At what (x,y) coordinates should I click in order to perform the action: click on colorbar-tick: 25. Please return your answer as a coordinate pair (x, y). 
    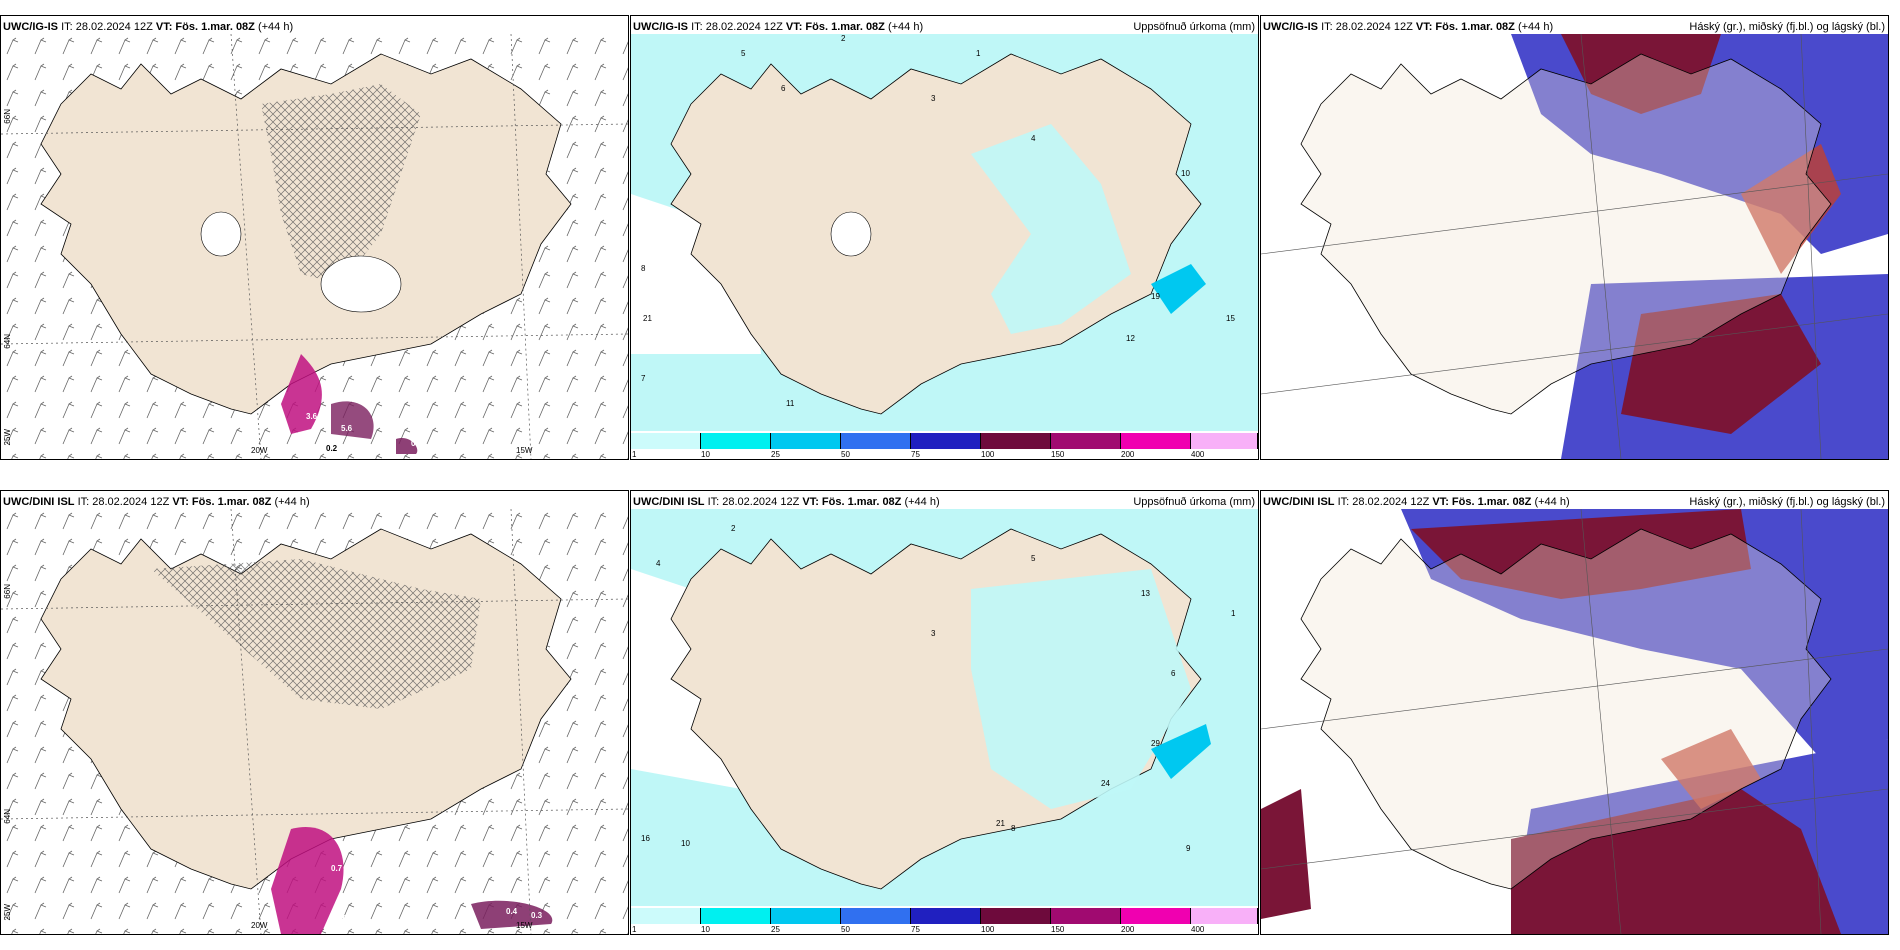
    Looking at the image, I should click on (775, 454).